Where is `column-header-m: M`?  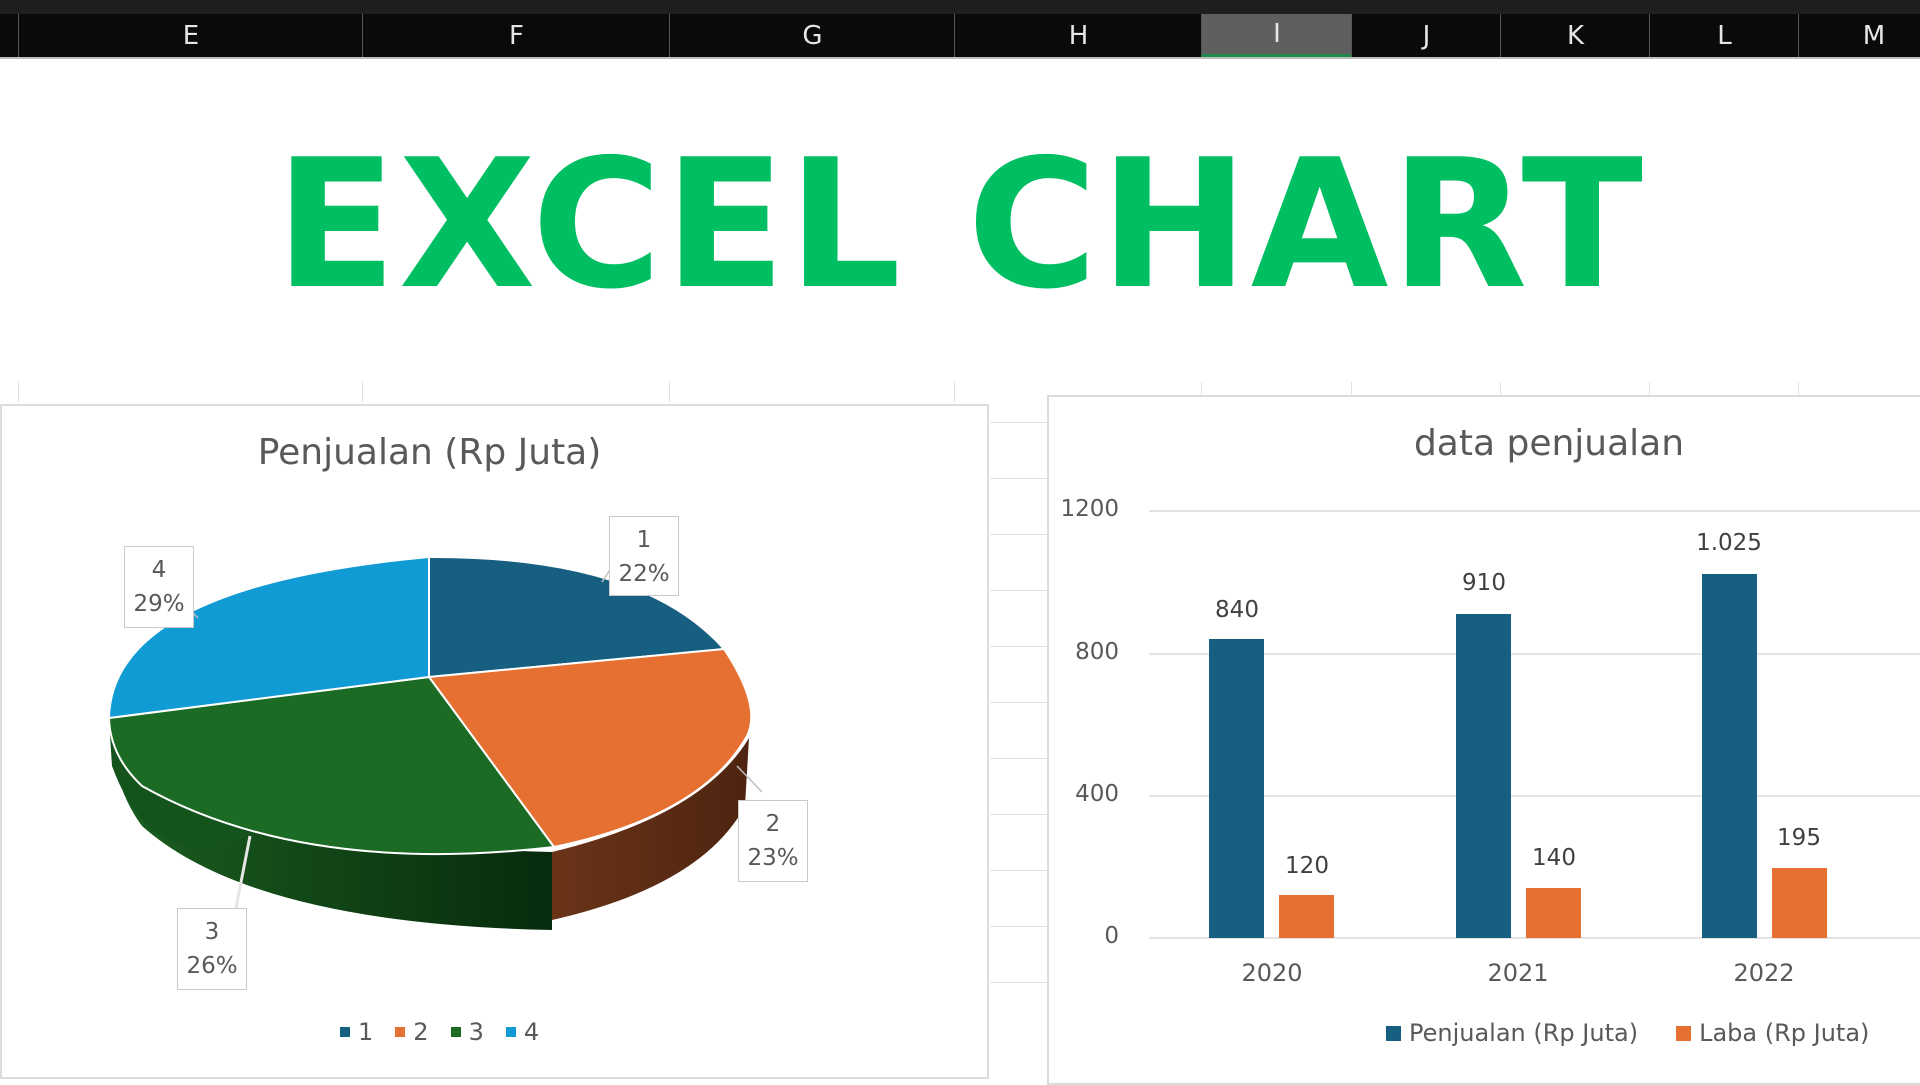 column-header-m: M is located at coordinates (1859, 35).